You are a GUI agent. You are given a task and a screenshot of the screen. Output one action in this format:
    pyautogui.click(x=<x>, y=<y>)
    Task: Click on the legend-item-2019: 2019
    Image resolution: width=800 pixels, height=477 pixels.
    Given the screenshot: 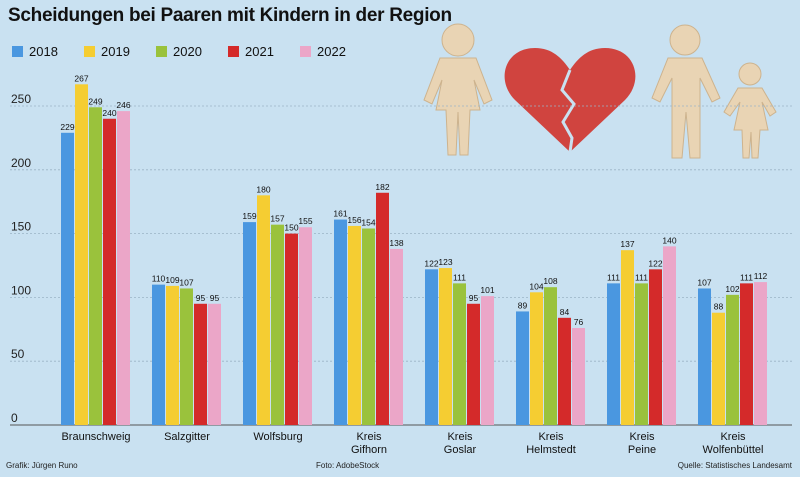 What is the action you would take?
    pyautogui.click(x=120, y=51)
    